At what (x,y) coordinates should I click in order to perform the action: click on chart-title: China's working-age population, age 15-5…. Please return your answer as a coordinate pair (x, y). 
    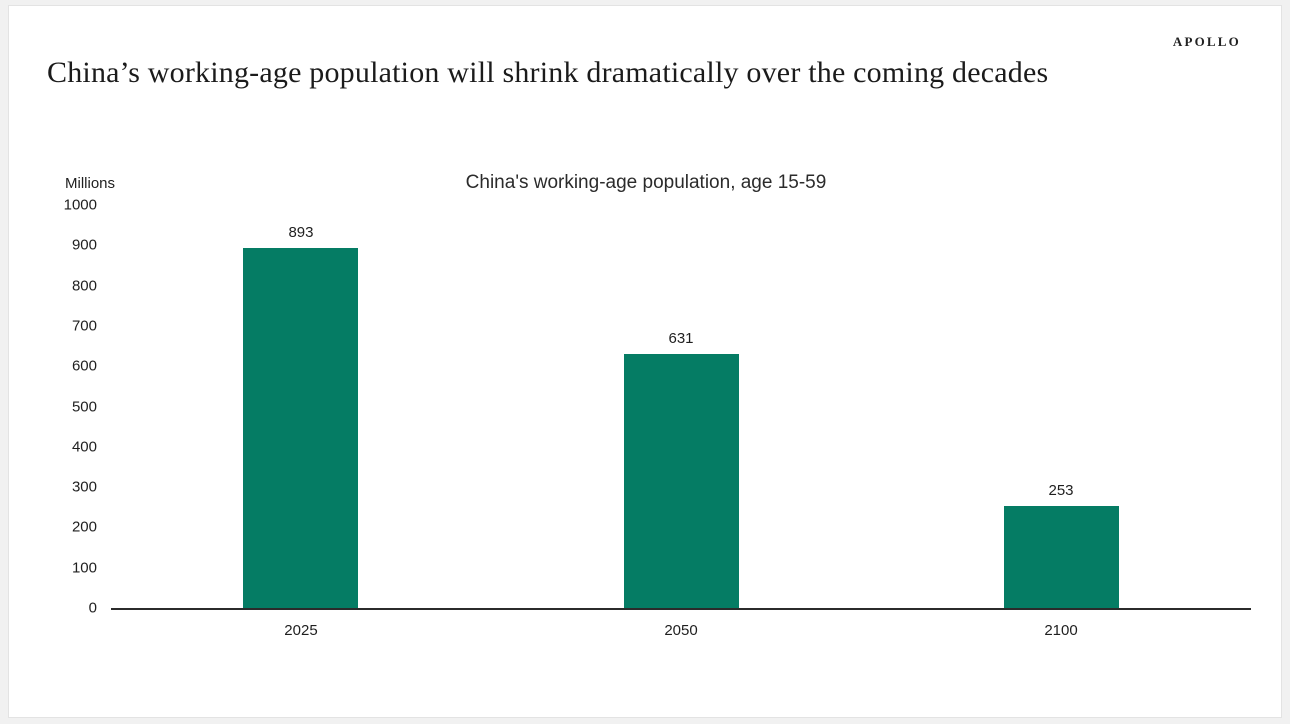
    Looking at the image, I should click on (646, 182).